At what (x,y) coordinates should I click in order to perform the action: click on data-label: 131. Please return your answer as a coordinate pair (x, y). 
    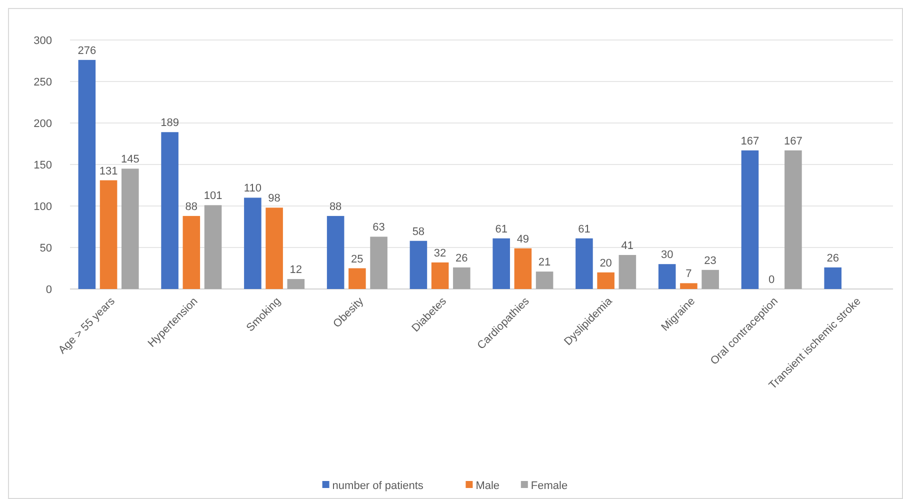
    Looking at the image, I should click on (108, 171).